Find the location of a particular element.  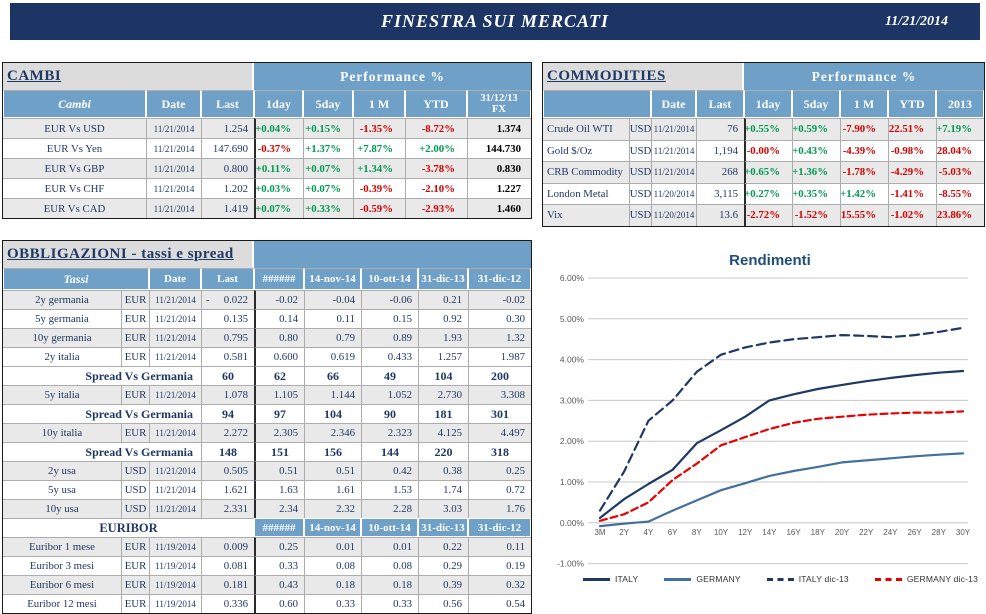

fx-cell: 144.730 is located at coordinates (499, 148).